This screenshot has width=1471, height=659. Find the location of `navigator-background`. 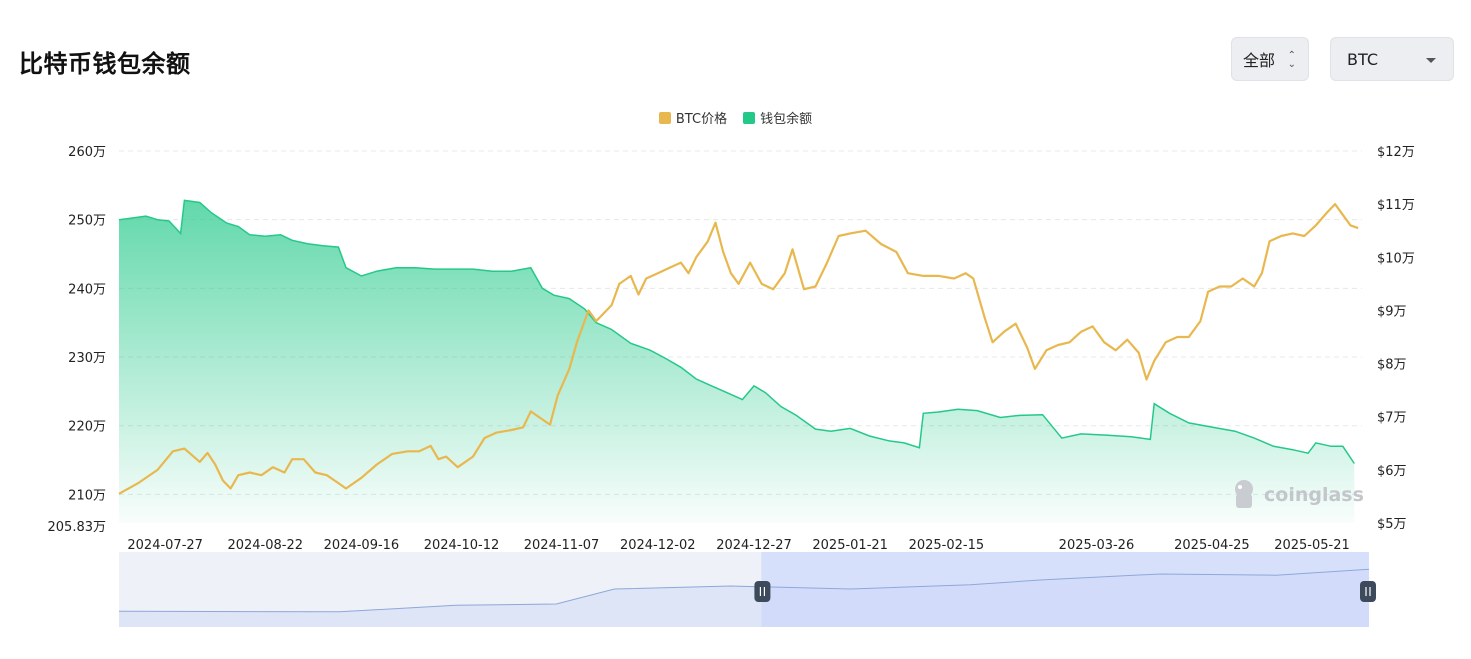

navigator-background is located at coordinates (744, 589).